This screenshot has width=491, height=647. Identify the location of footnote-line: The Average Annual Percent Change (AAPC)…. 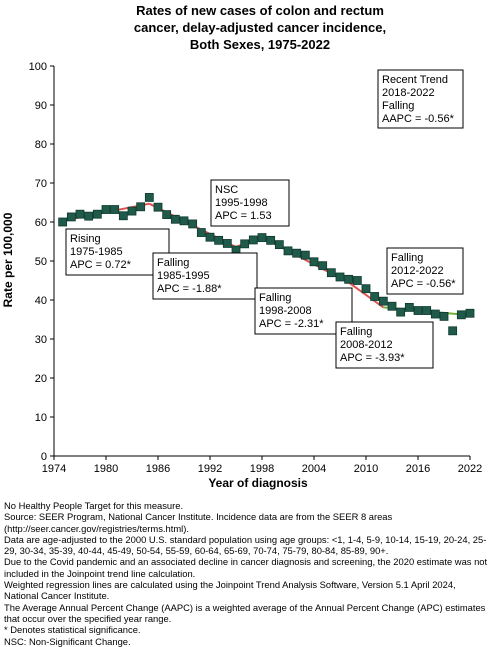
(245, 612).